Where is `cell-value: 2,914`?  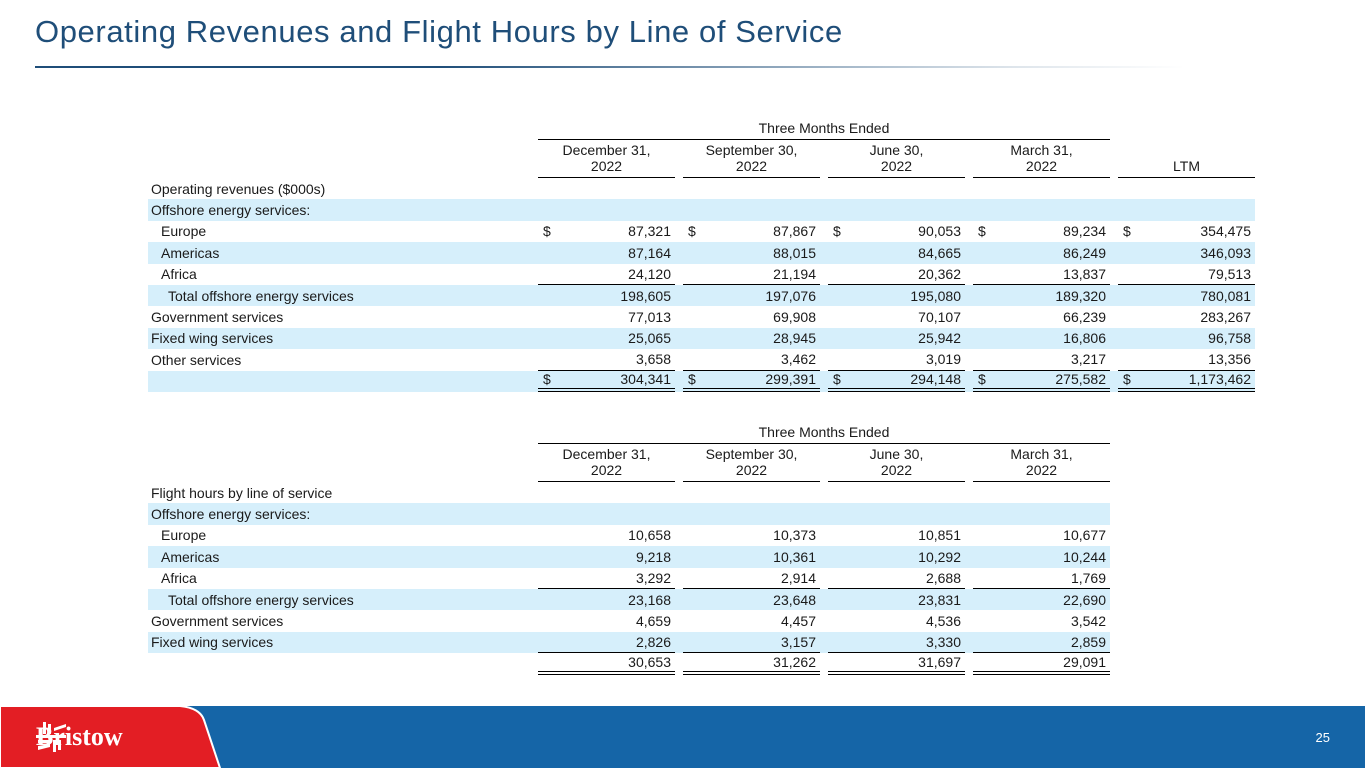
cell-value: 2,914 is located at coordinates (798, 577).